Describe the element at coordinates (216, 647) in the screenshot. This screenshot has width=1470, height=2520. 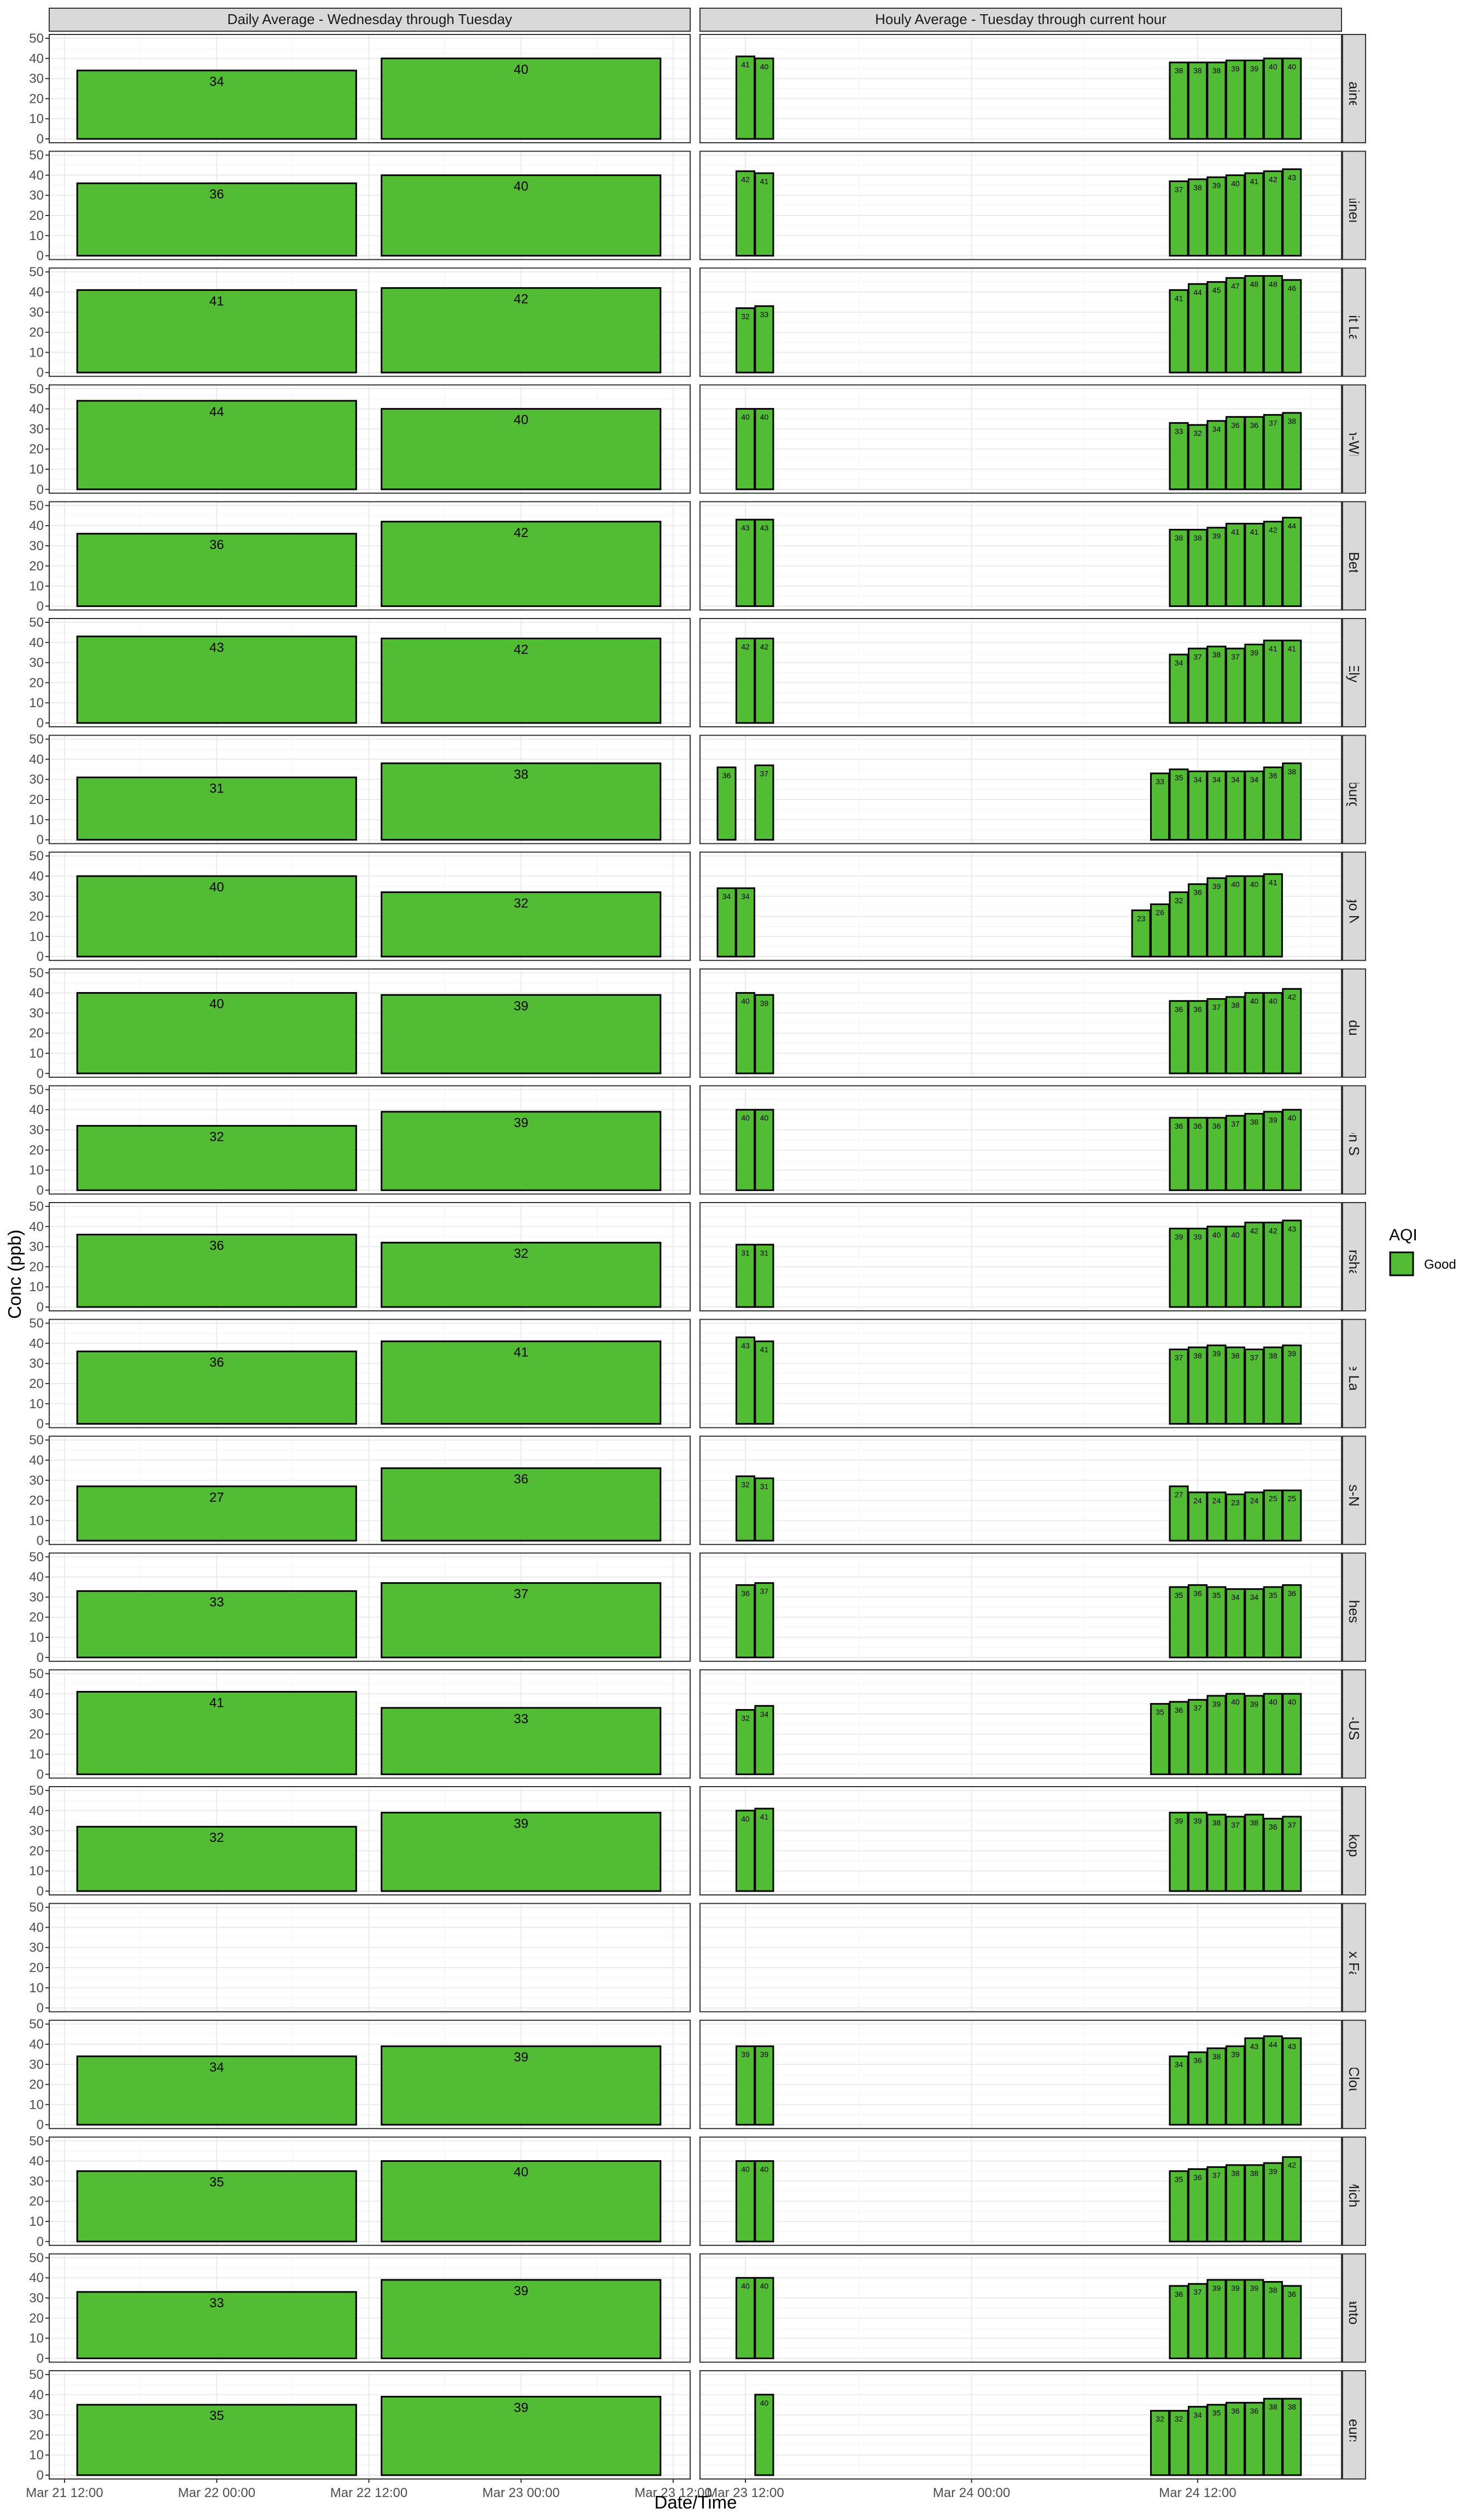
I see `daily-bar-label: 43` at that location.